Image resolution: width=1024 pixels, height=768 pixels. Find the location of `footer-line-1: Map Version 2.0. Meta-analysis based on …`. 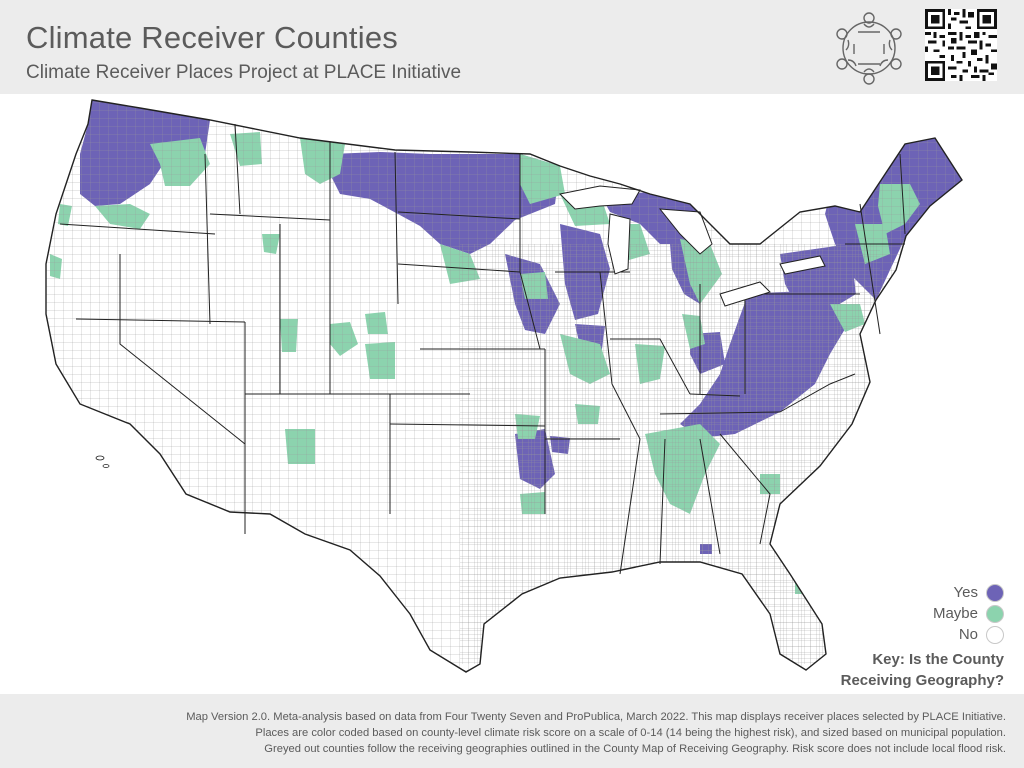

footer-line-1: Map Version 2.0. Meta-analysis based on … is located at coordinates (596, 717).